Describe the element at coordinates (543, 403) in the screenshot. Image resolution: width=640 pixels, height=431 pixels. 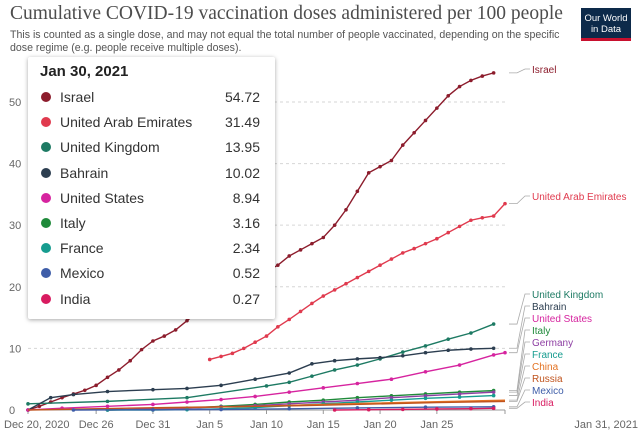
I see `end-label: India` at that location.